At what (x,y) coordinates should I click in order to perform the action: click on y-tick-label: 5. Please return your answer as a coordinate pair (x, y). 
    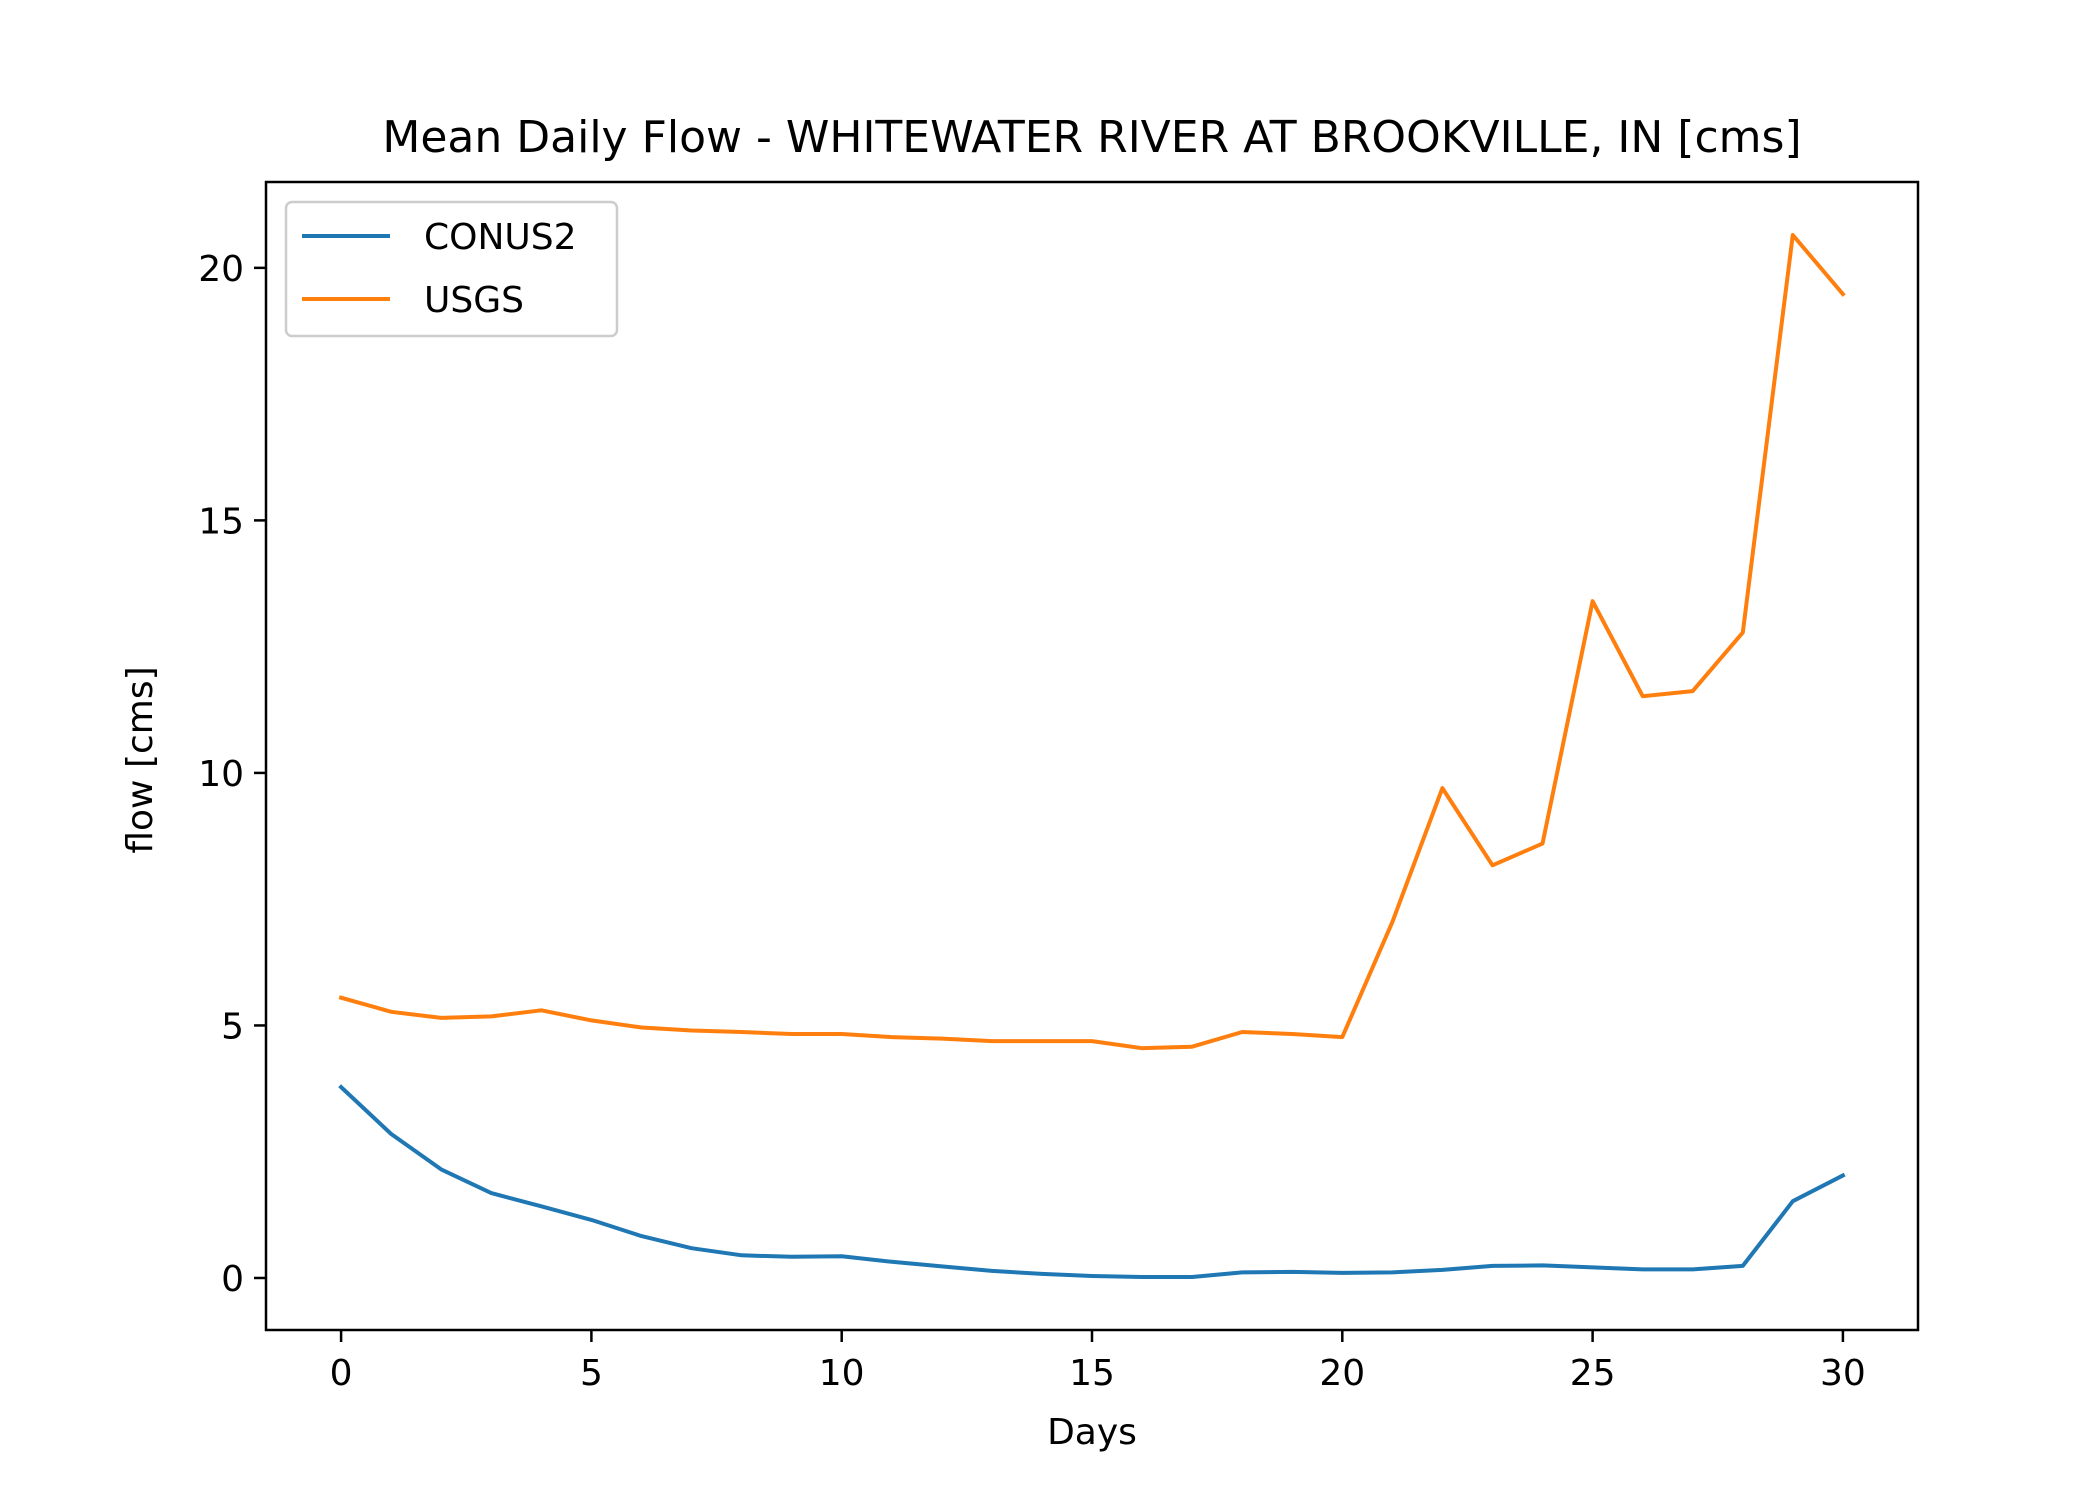
    Looking at the image, I should click on (232, 1026).